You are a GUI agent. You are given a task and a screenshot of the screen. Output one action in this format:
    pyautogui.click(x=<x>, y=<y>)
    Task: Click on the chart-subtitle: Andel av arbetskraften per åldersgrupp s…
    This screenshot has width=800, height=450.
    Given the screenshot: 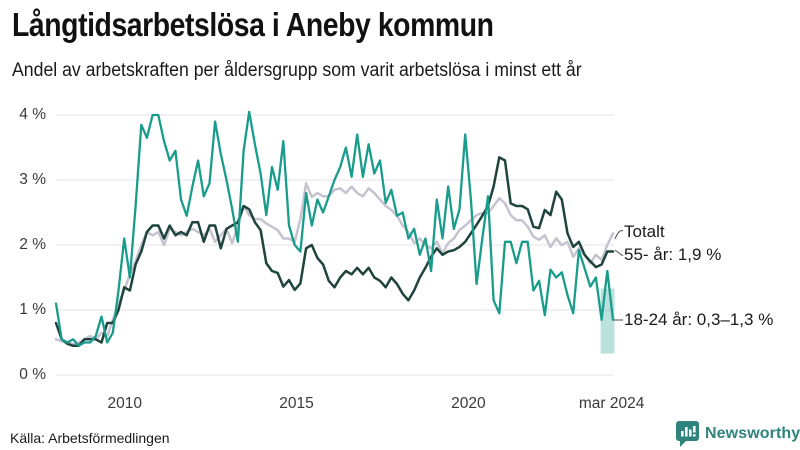 What is the action you would take?
    pyautogui.click(x=297, y=70)
    